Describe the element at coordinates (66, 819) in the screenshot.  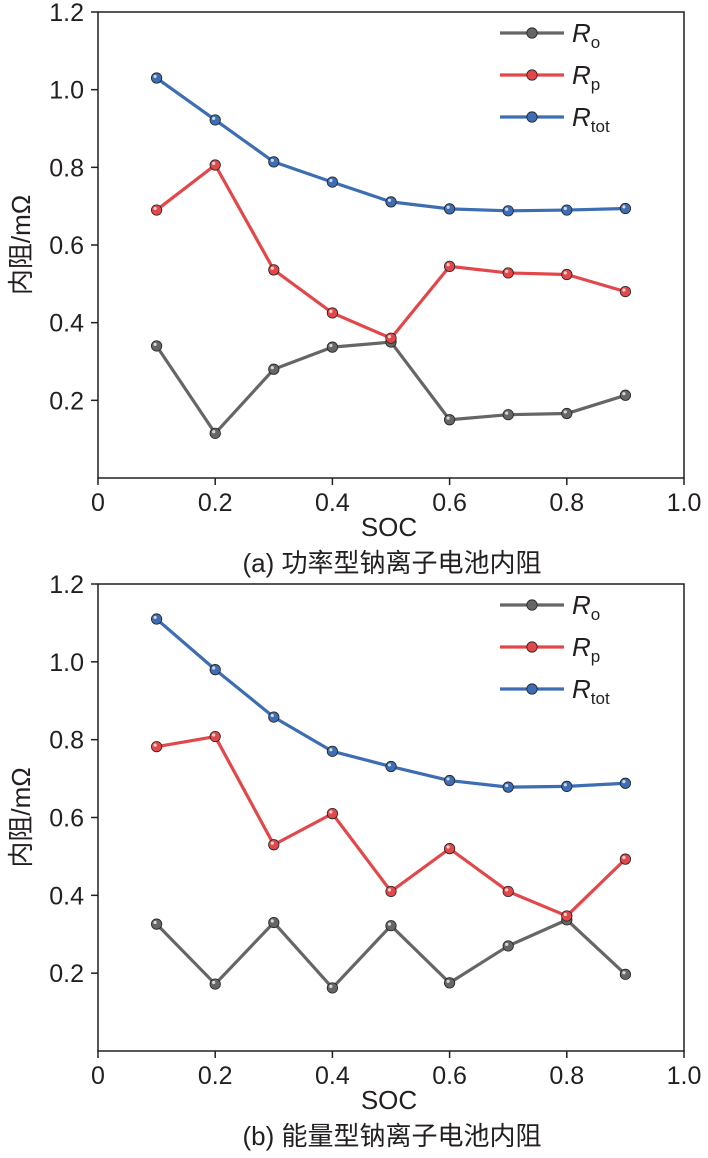
I see `y-tick-label: 0.6` at that location.